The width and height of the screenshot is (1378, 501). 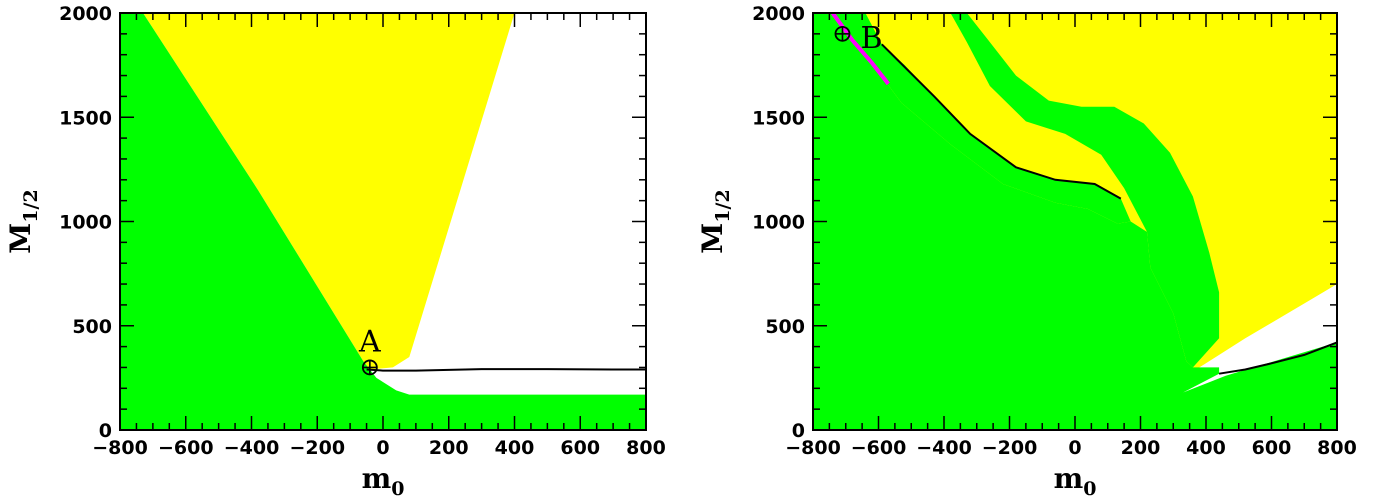 What do you see at coordinates (1001, 121) in the screenshot?
I see `contour-boundary-band` at bounding box center [1001, 121].